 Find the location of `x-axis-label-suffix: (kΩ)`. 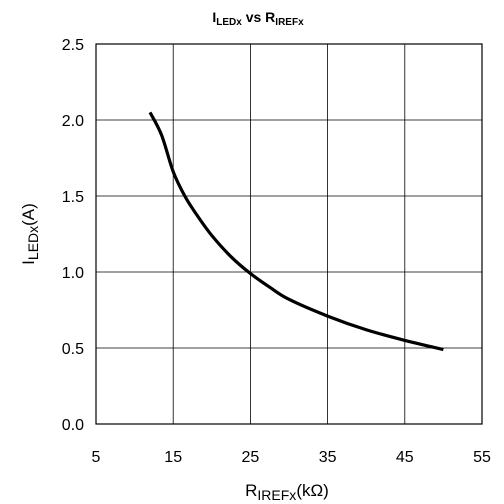

x-axis-label-suffix: (kΩ) is located at coordinates (312, 490).